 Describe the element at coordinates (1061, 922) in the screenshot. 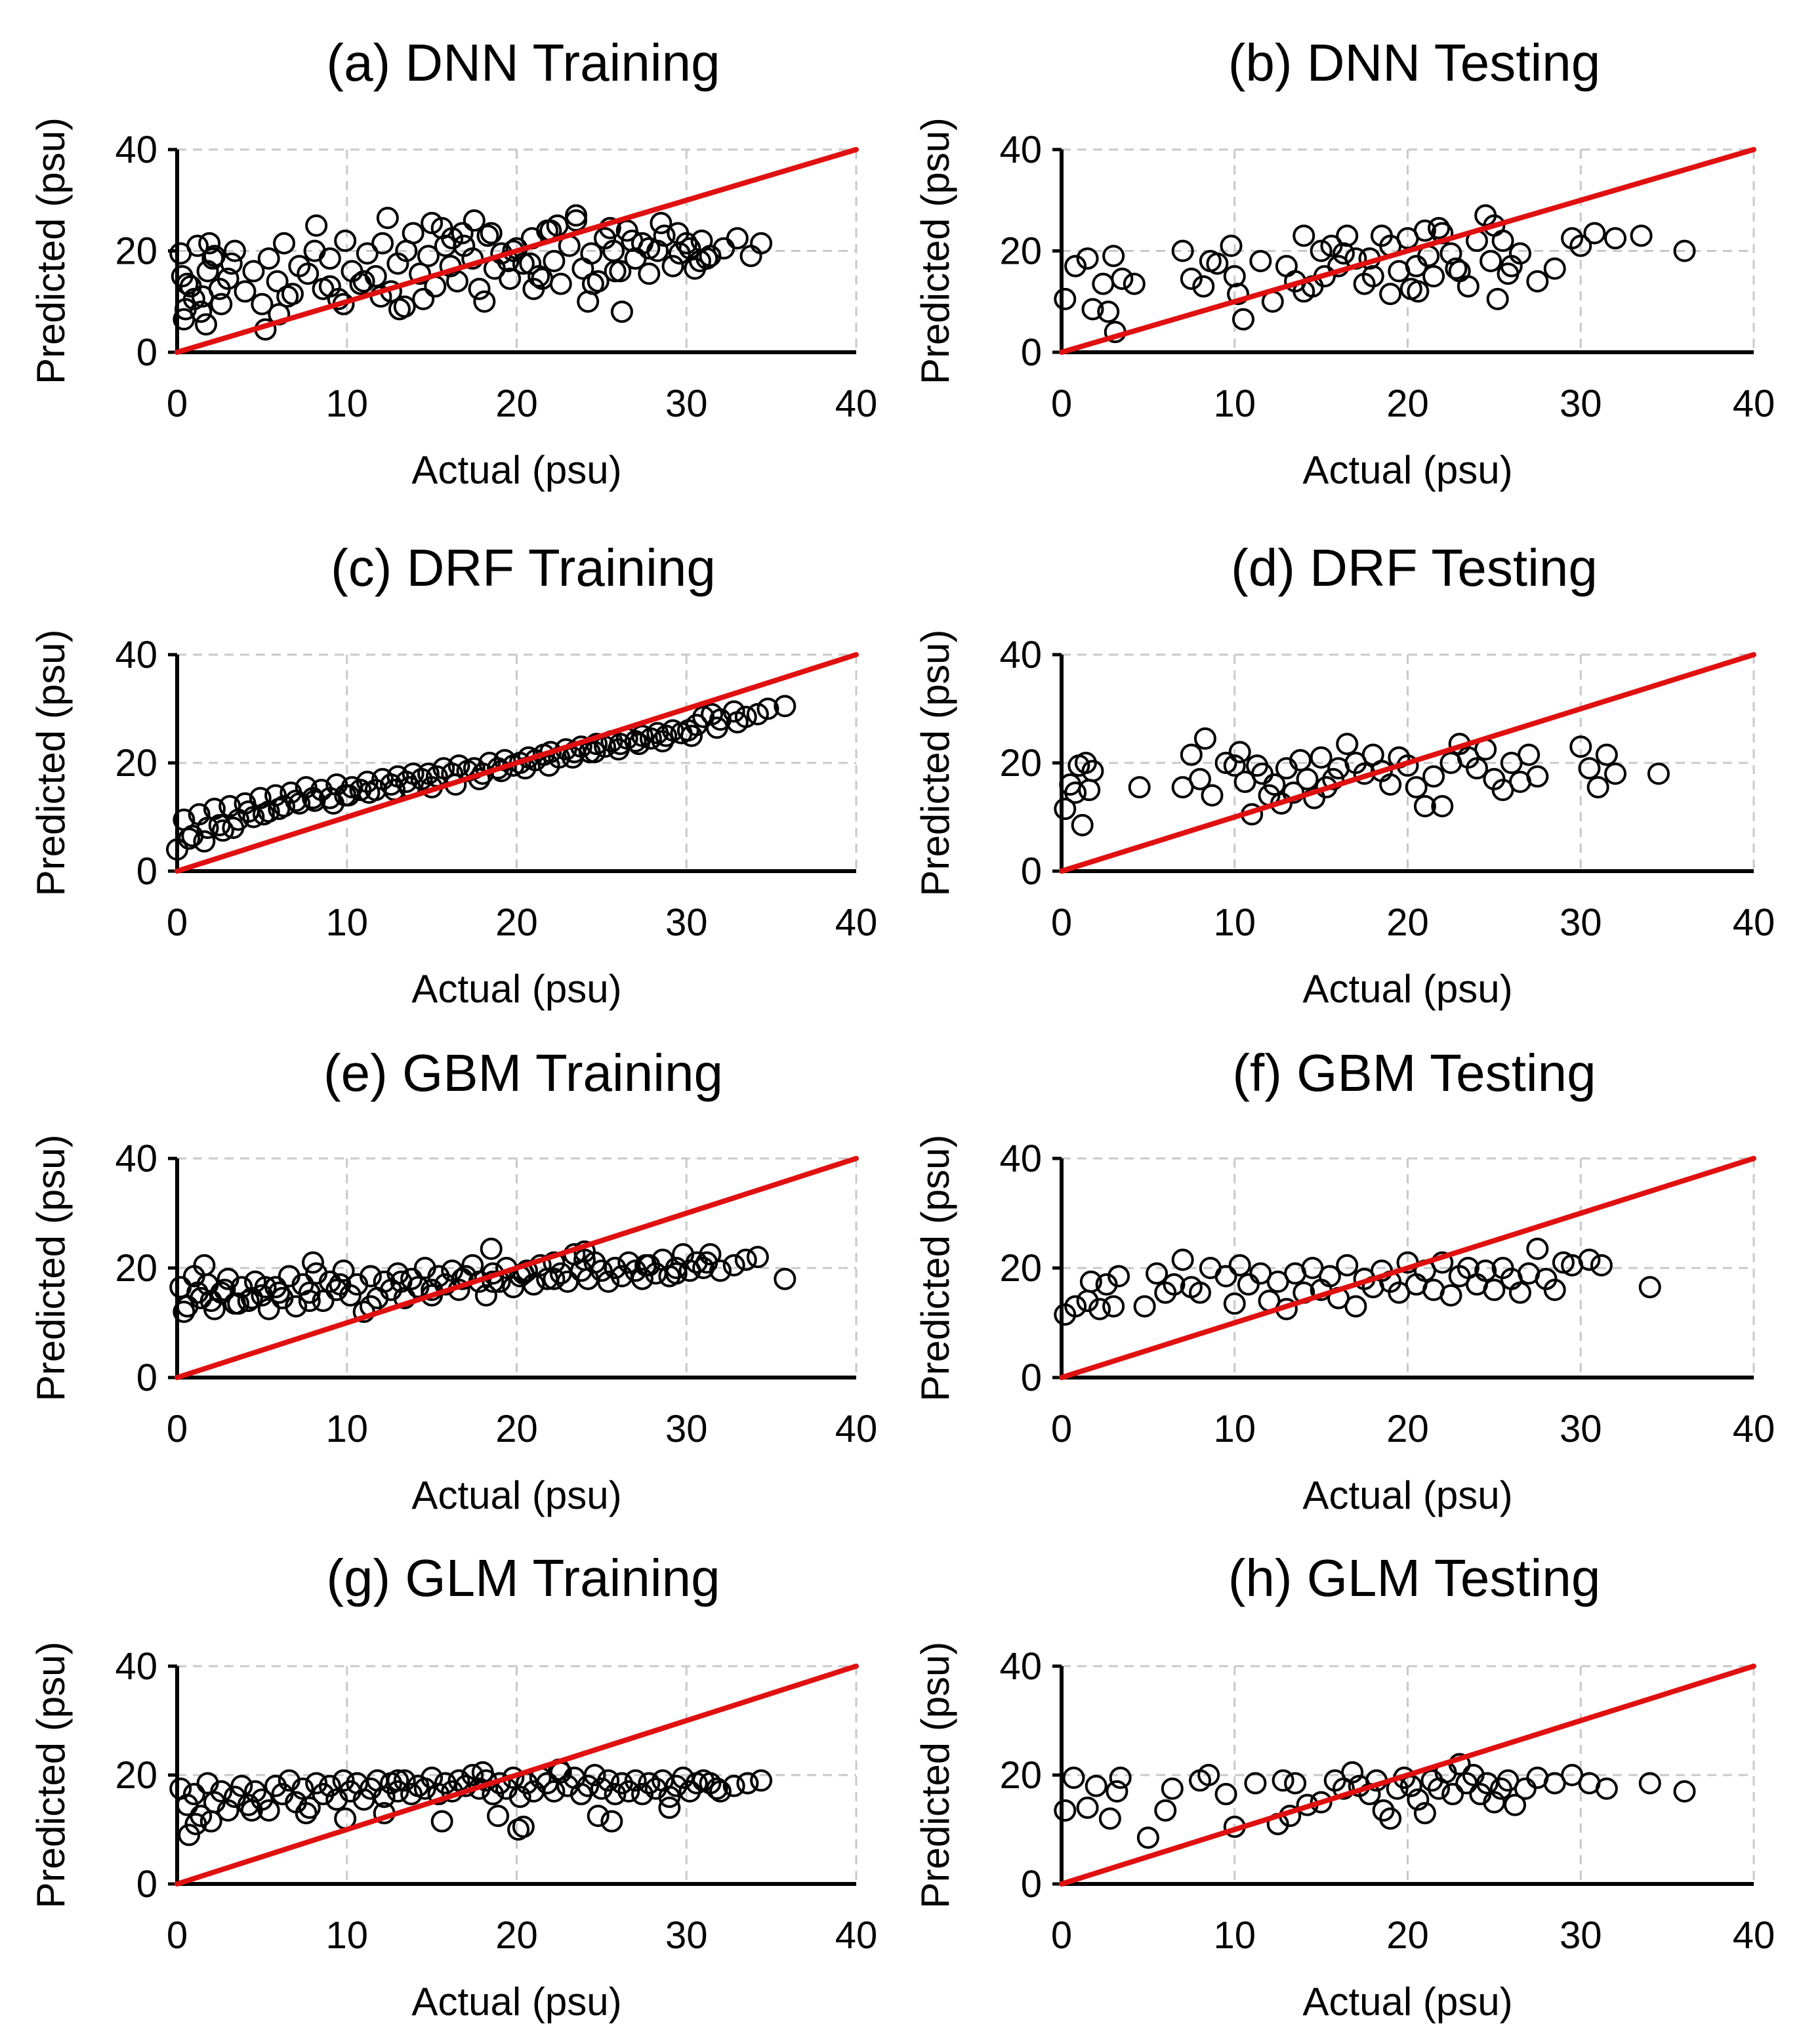

I see `chart-d-x-tick-label: 0` at that location.